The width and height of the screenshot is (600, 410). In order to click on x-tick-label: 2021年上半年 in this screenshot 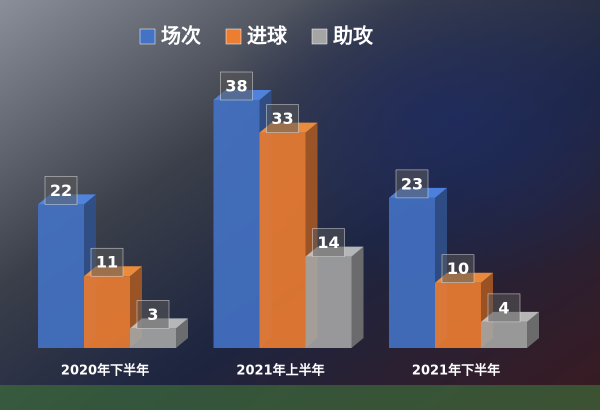, I will do `click(280, 371)`.